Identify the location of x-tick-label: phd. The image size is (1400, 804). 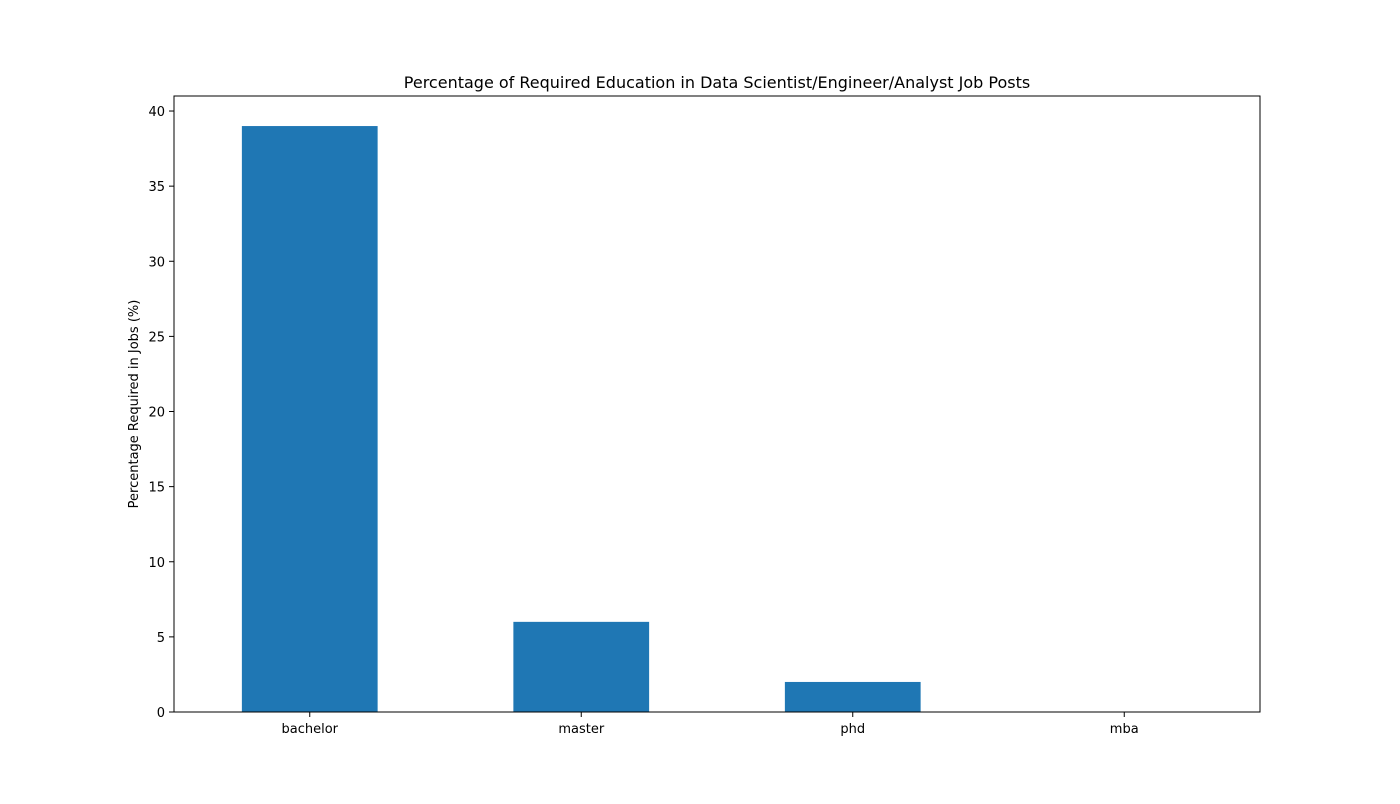
(852, 729).